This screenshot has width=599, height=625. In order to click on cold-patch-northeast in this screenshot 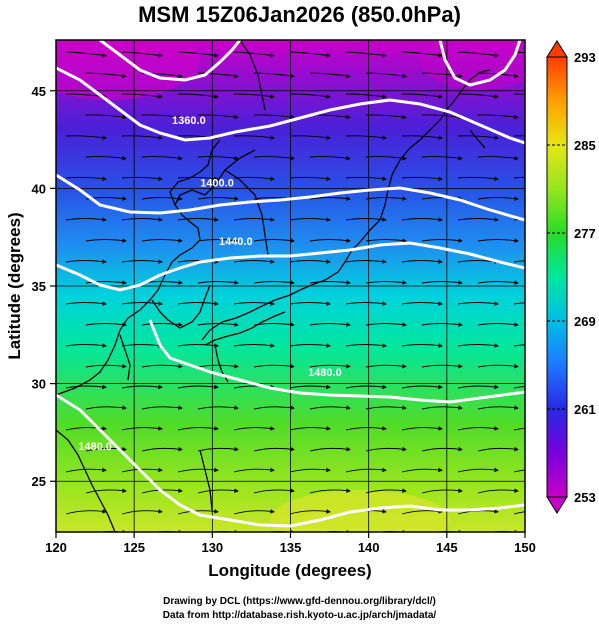, I will do `click(472, 65)`.